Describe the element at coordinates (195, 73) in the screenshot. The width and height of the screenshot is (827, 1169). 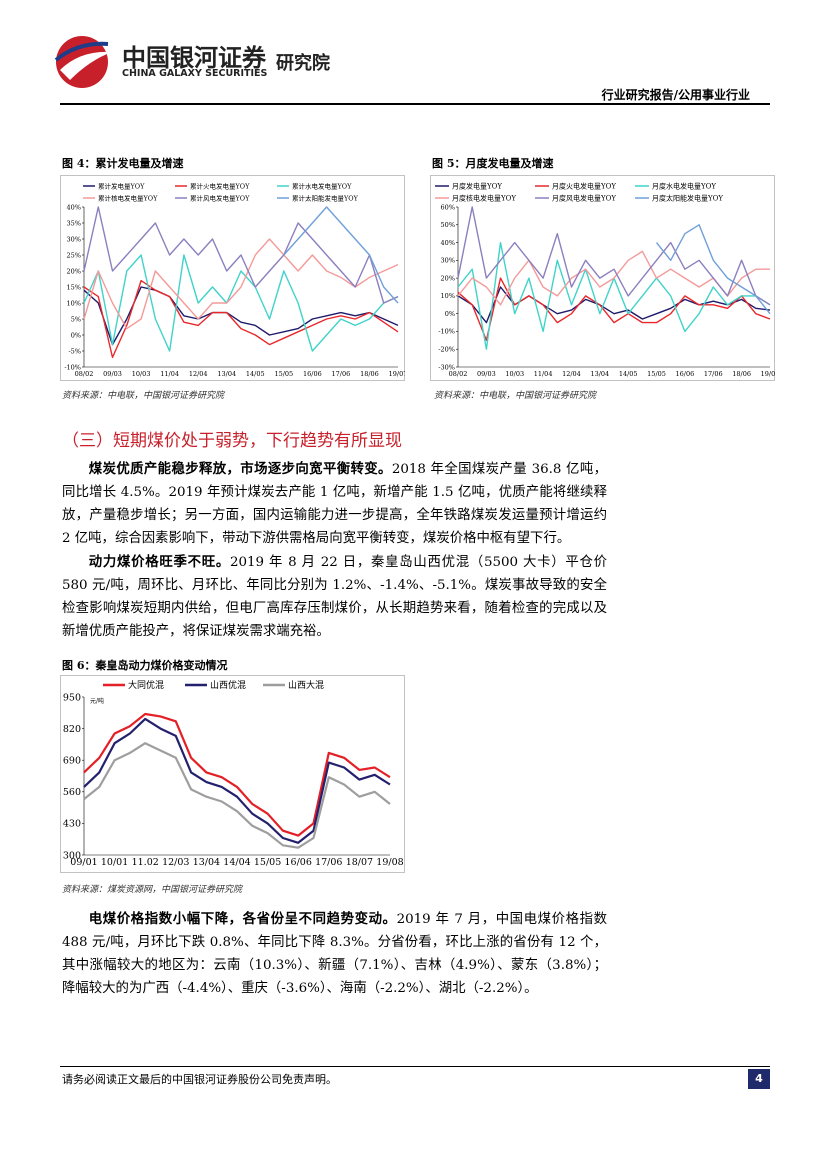
I see `logo-en: CHINA GALAXY SECURITIES` at that location.